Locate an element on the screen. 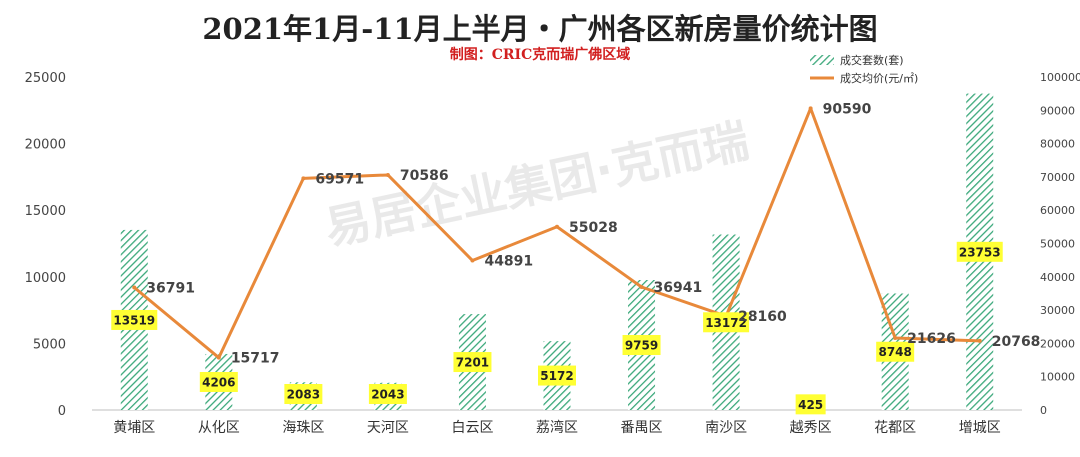 This screenshot has width=1080, height=457. bar-value-label: 8748 is located at coordinates (894, 352).